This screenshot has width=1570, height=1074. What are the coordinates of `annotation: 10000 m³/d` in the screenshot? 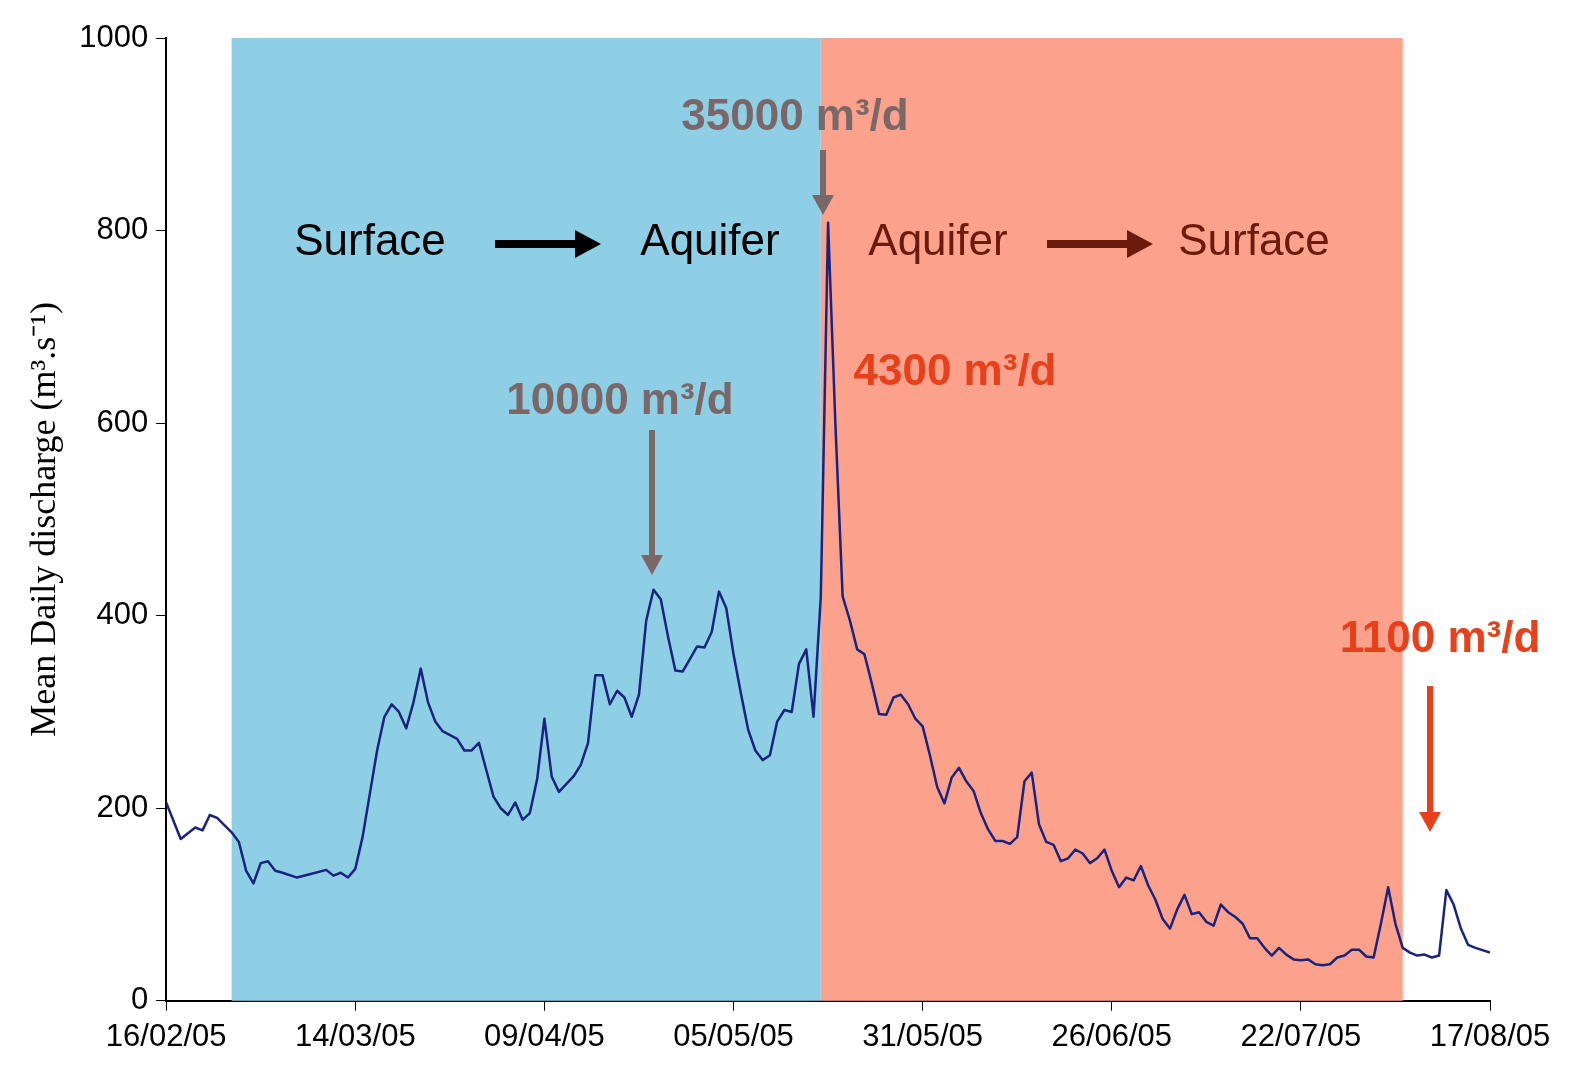 It's located at (620, 399).